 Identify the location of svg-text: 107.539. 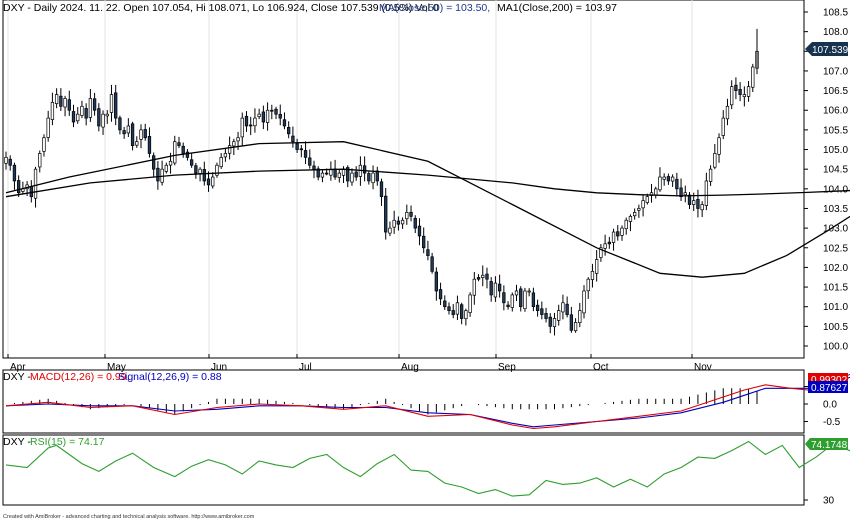
(830, 50).